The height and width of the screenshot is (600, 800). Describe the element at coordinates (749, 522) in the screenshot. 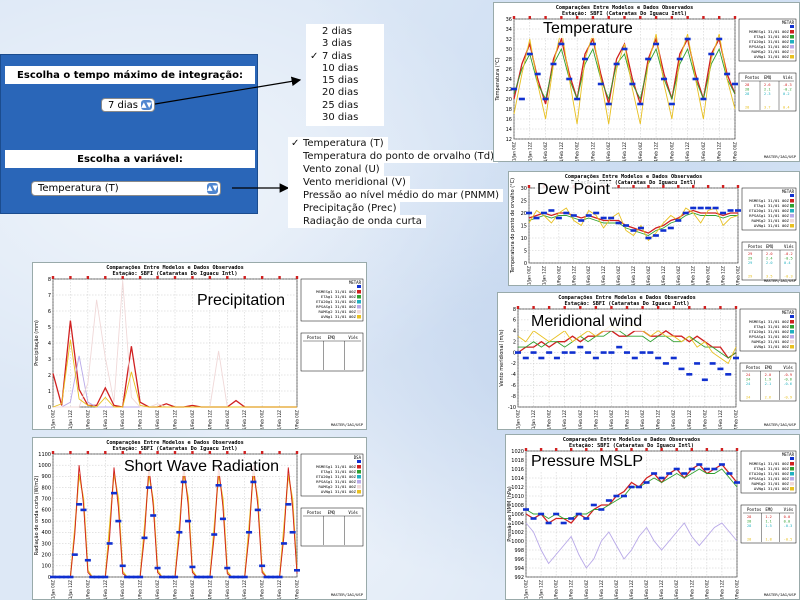

I see `stats-cell: 28` at that location.